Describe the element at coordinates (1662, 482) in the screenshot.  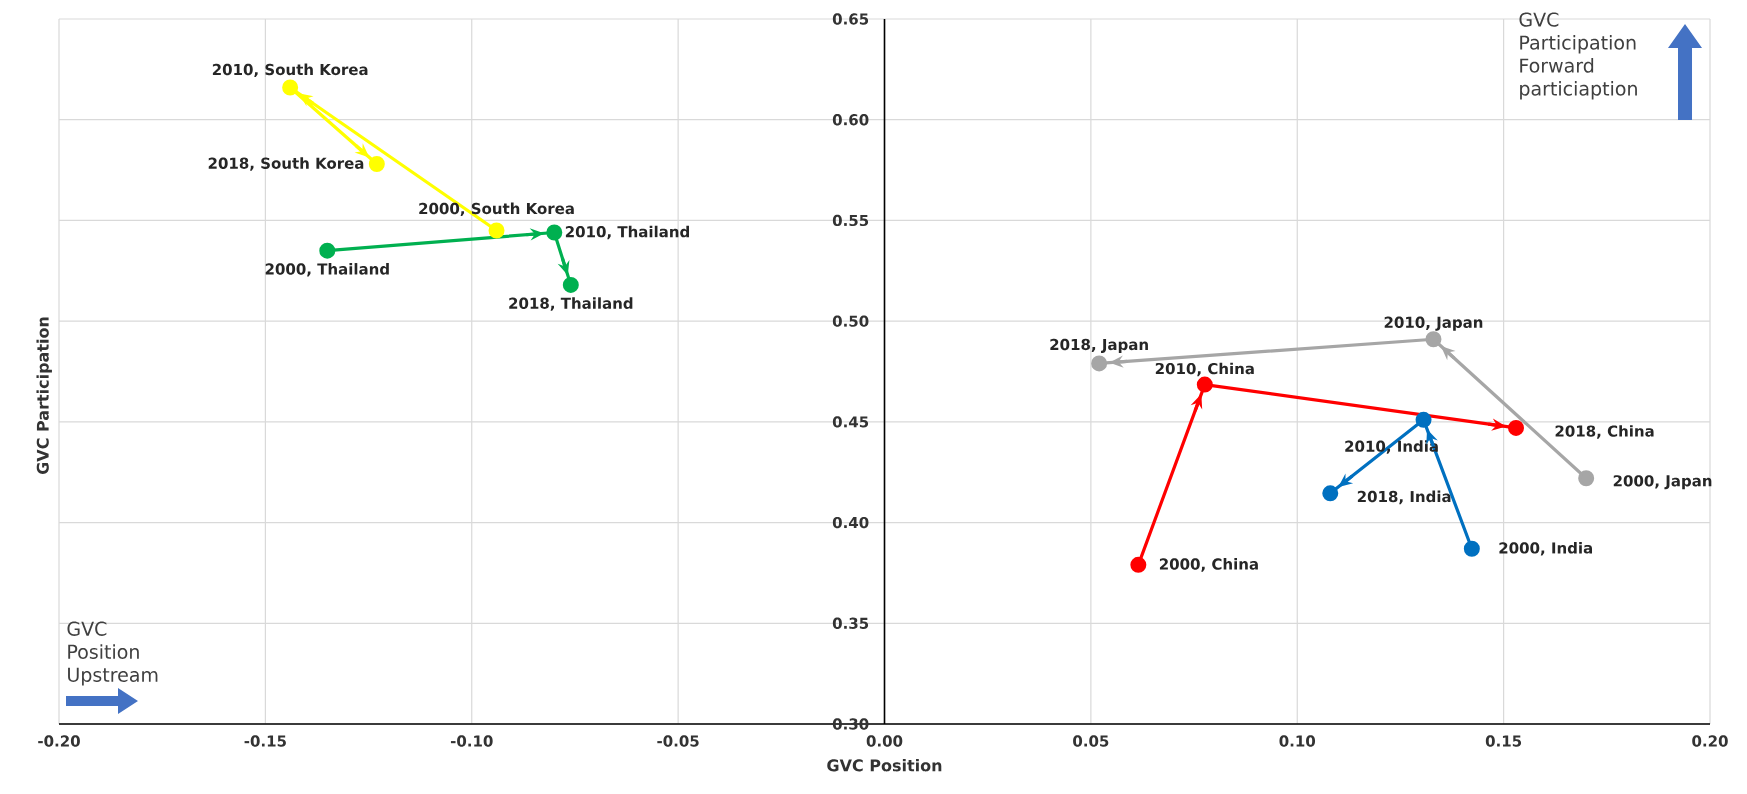
I see `annotation: 2000, Japan` at that location.